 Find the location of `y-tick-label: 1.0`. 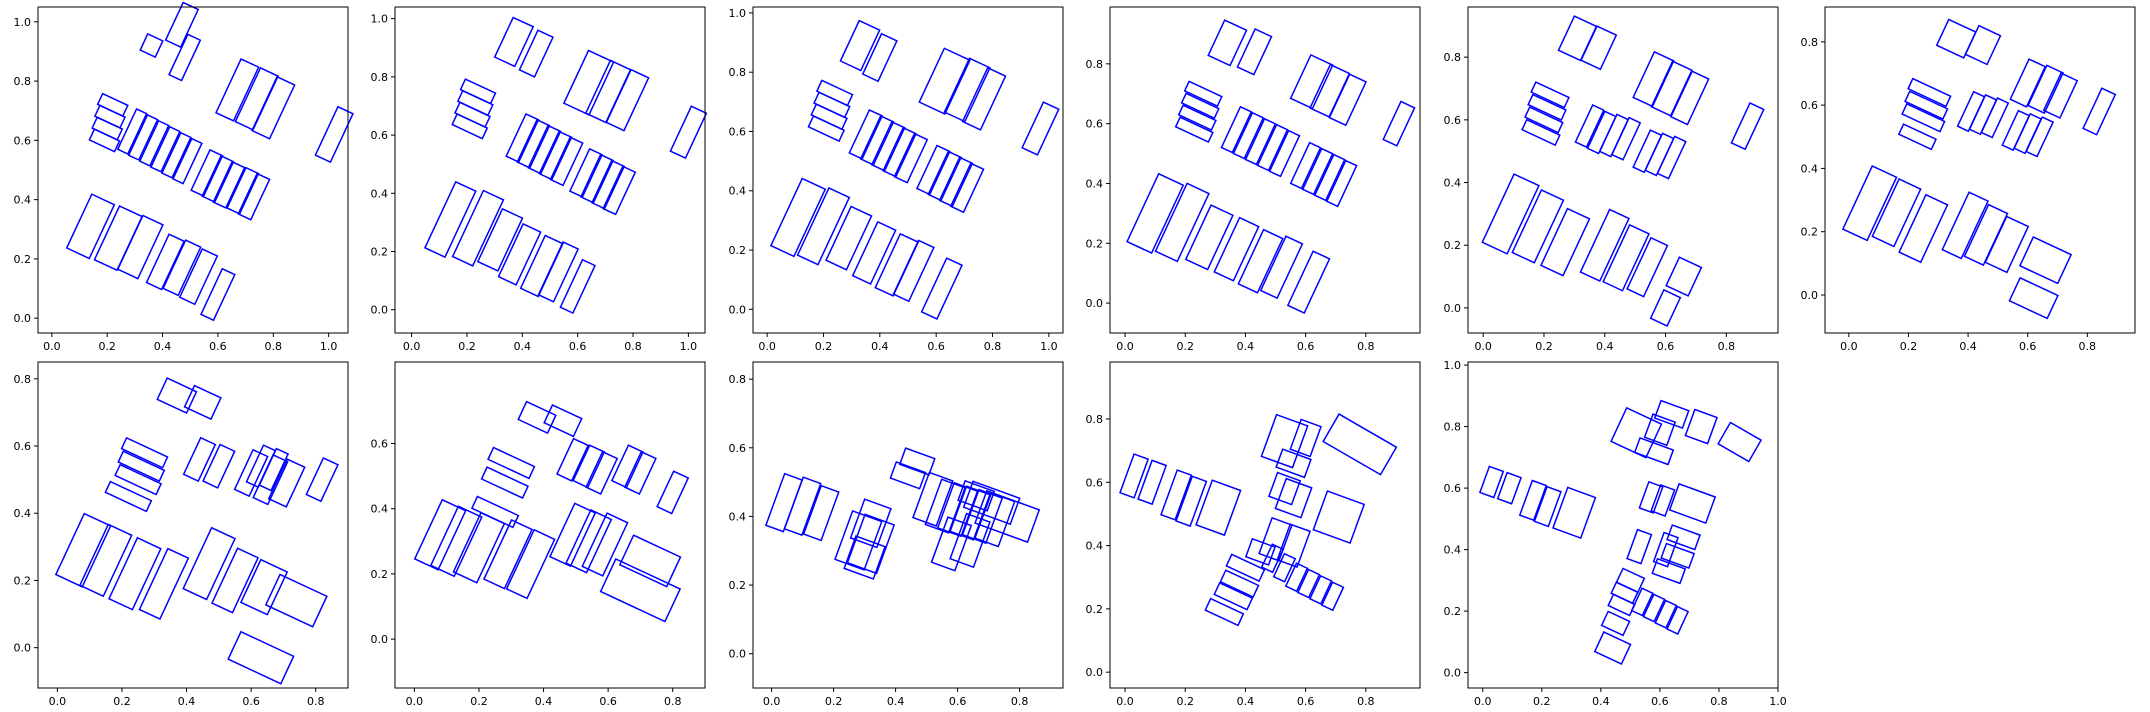

y-tick-label: 1.0 is located at coordinates (23, 22).